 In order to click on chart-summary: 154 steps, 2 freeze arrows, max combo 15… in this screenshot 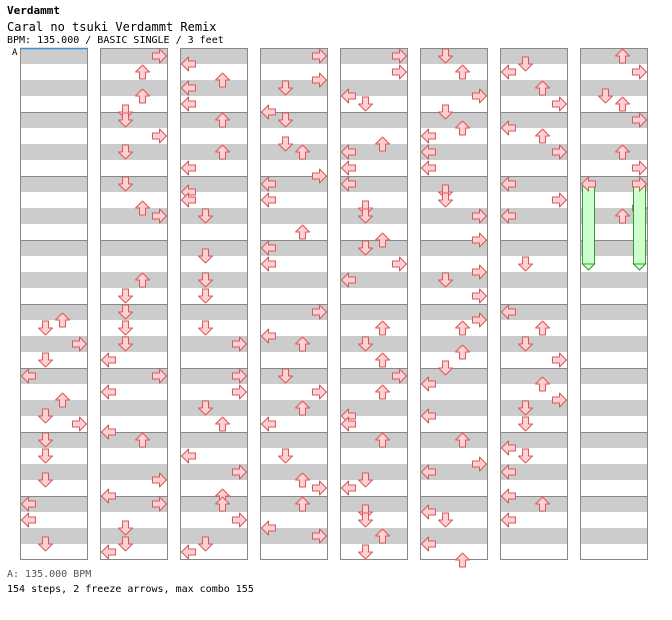, I will do `click(130, 589)`.